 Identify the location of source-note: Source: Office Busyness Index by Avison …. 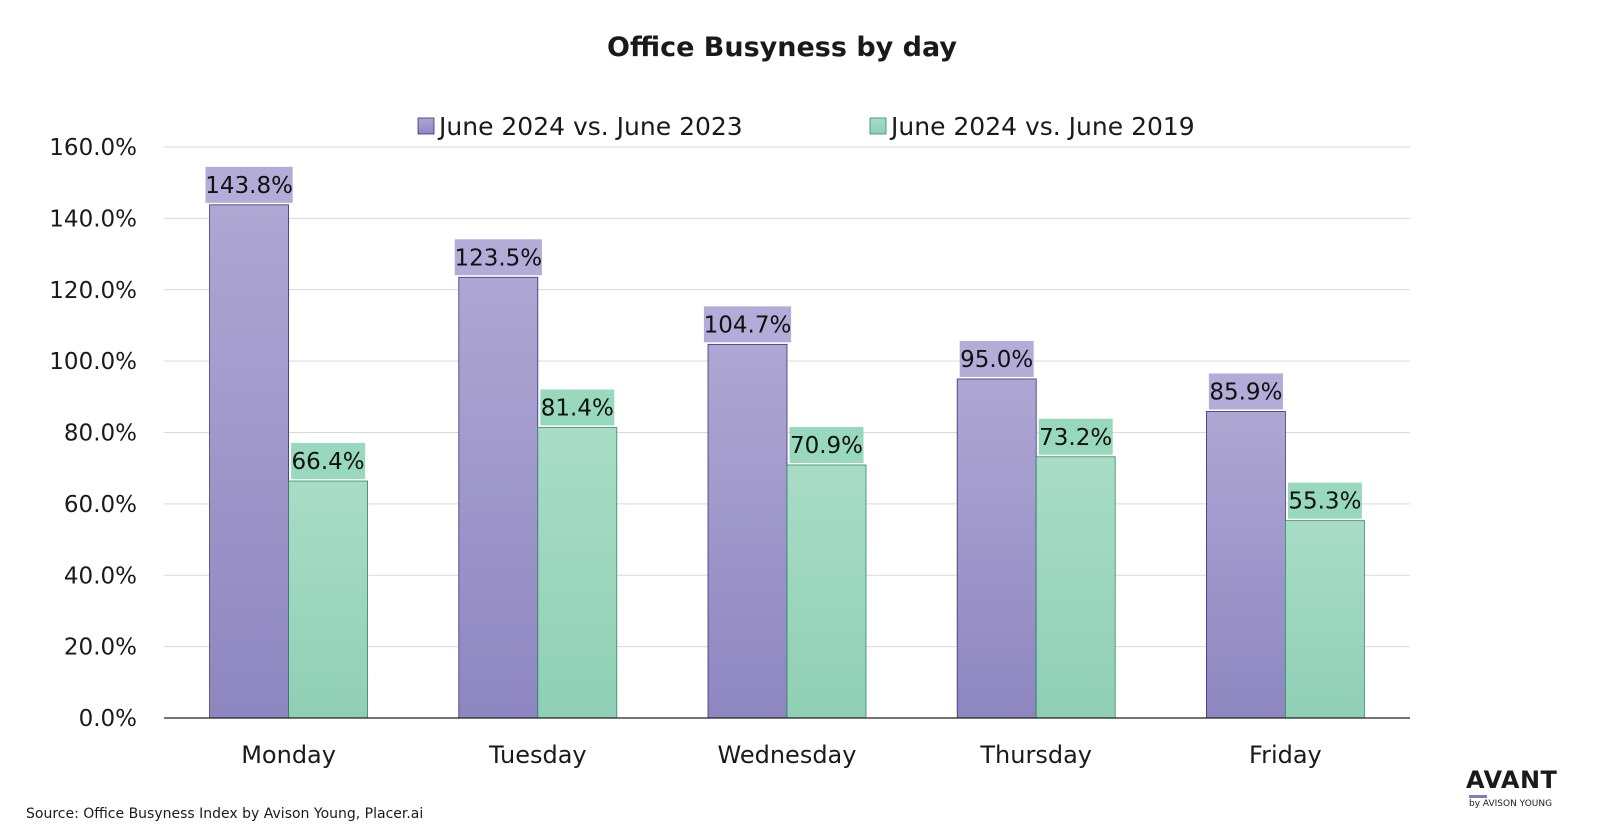
(225, 814).